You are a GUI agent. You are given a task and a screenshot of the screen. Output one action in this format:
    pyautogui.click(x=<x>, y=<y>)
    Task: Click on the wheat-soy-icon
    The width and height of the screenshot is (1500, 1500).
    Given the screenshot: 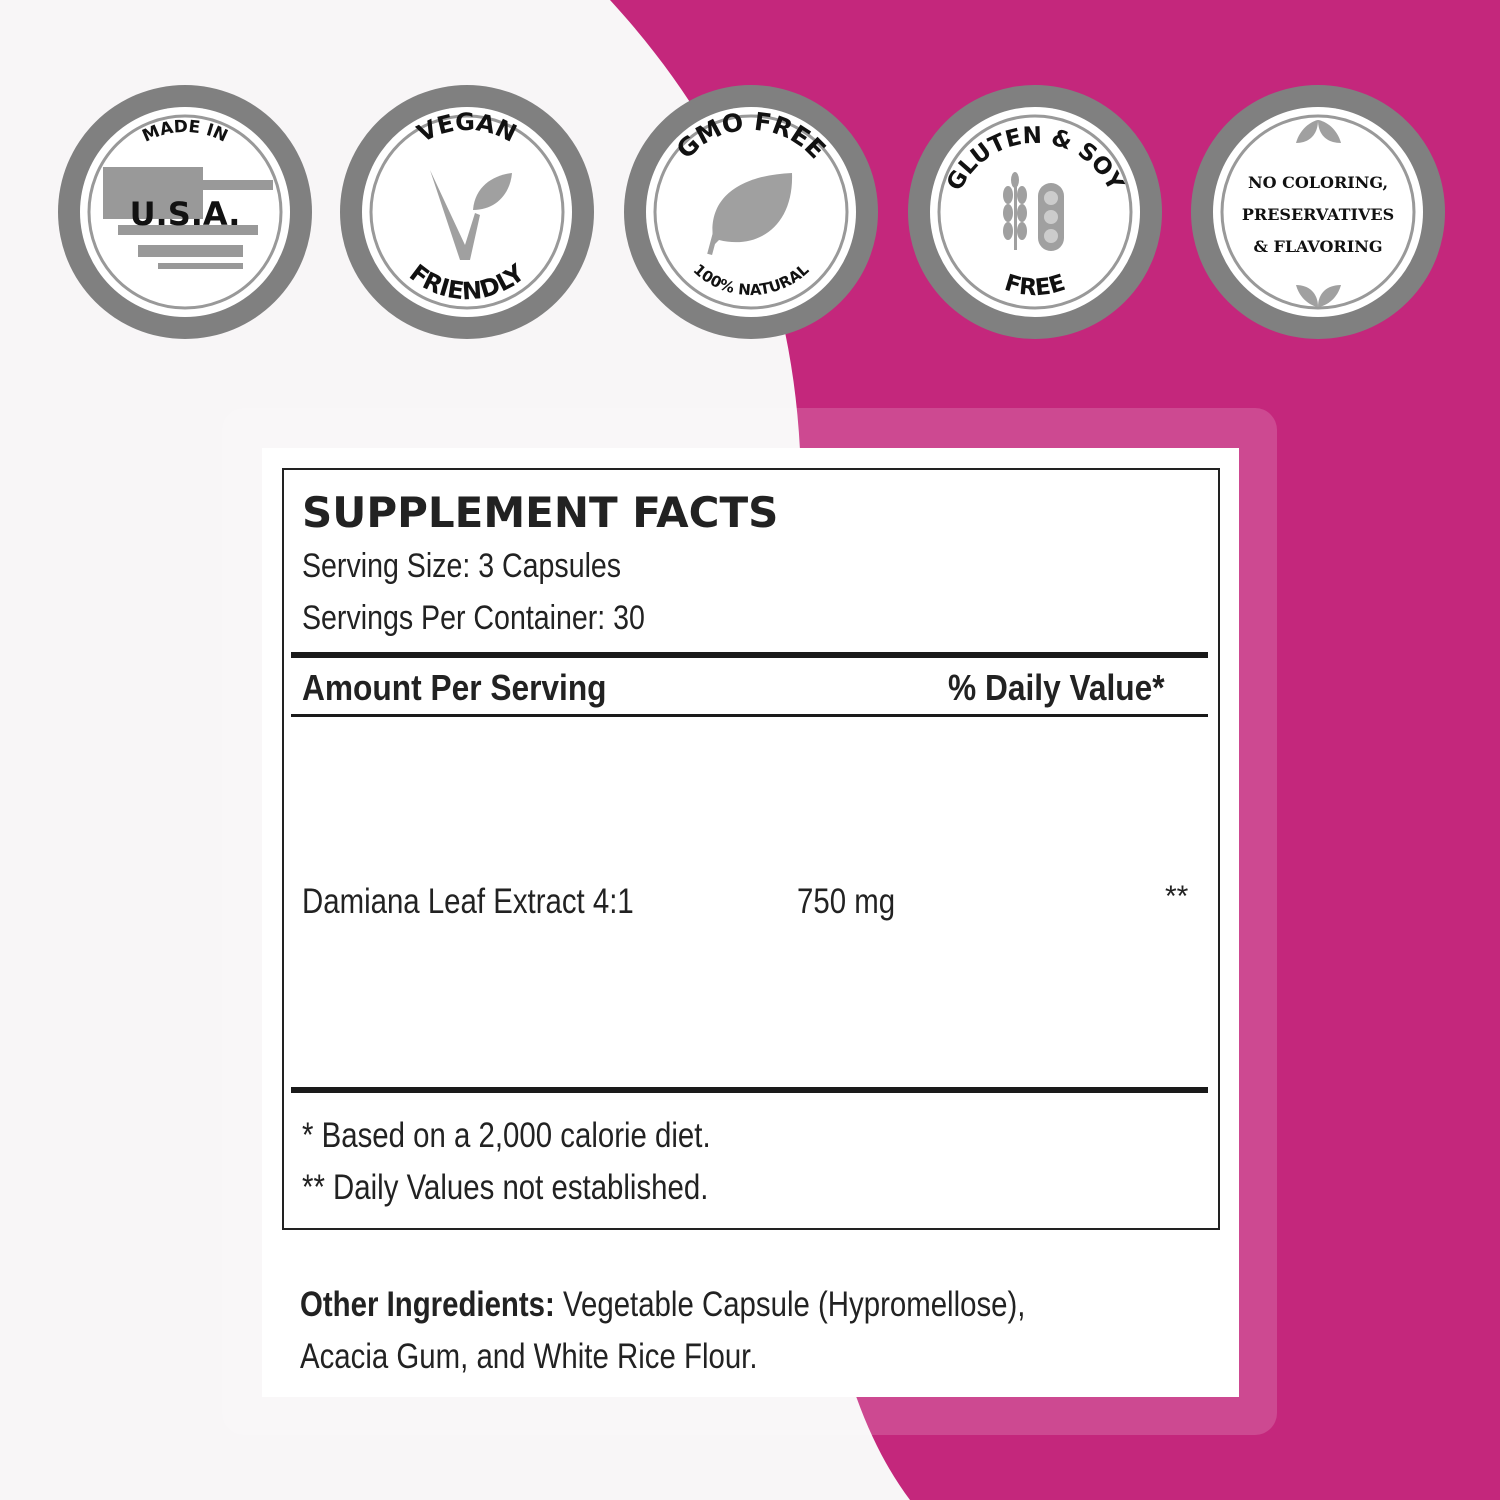 What is the action you would take?
    pyautogui.click(x=1033, y=211)
    